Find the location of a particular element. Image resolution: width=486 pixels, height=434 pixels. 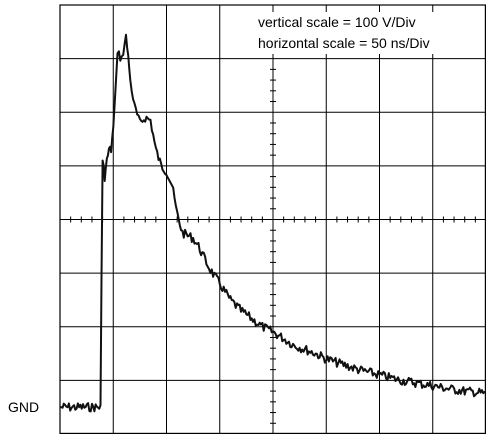

horizontal-scale-annotation: horizontal scale = 50 ns/Div is located at coordinates (344, 43).